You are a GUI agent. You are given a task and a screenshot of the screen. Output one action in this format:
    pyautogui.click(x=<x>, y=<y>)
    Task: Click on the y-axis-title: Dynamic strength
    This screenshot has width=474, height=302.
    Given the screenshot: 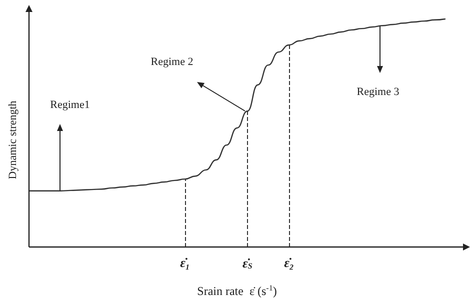 What is the action you would take?
    pyautogui.click(x=13, y=140)
    